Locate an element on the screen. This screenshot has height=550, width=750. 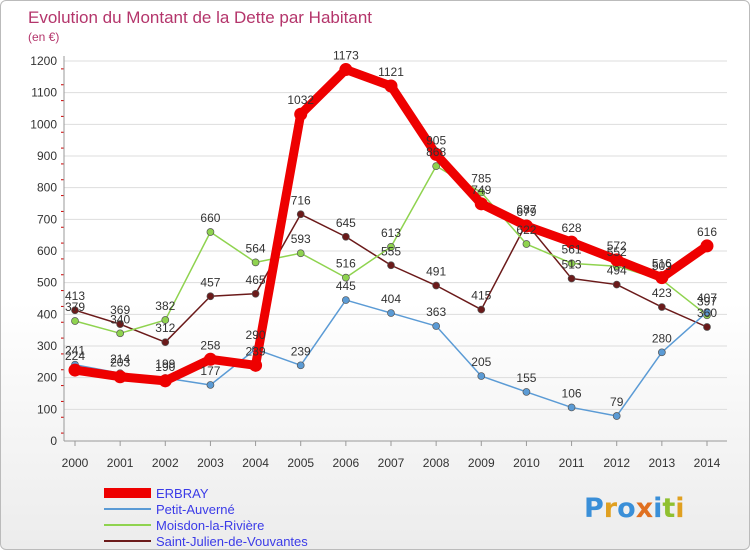
y-tick-label: 900 is located at coordinates (47, 156).